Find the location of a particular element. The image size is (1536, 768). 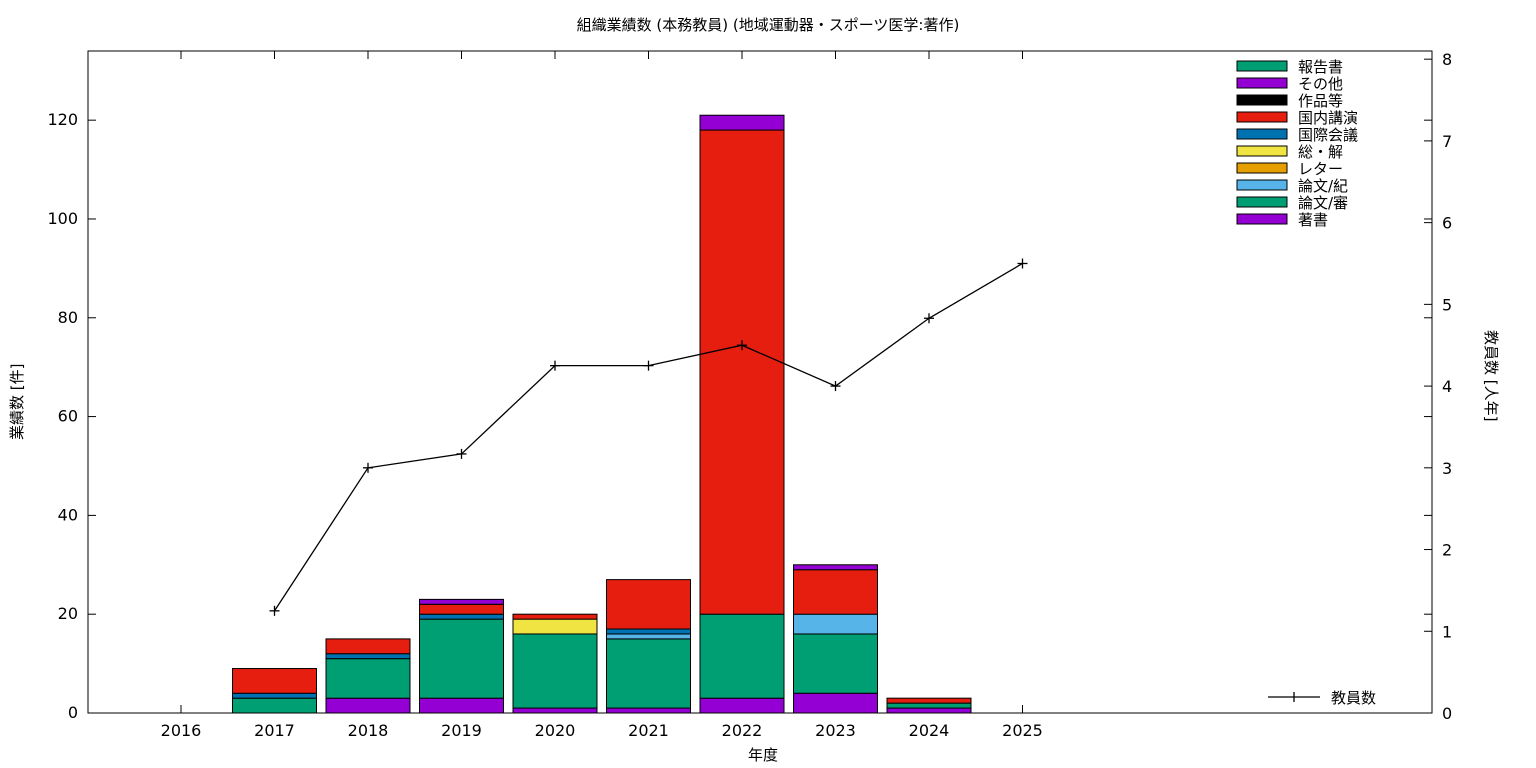

legend-label: 報告書 is located at coordinates (1320, 67).